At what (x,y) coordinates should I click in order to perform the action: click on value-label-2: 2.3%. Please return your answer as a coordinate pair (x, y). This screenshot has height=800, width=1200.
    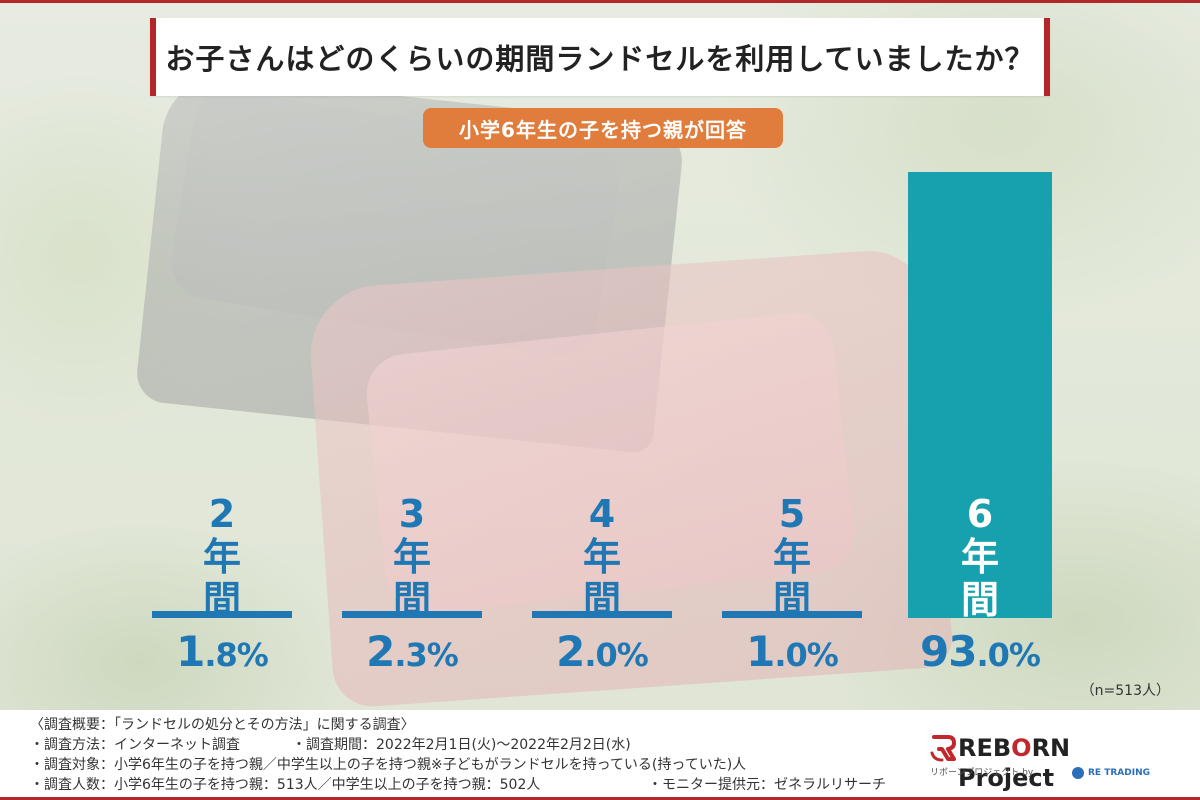
    Looking at the image, I should click on (412, 651).